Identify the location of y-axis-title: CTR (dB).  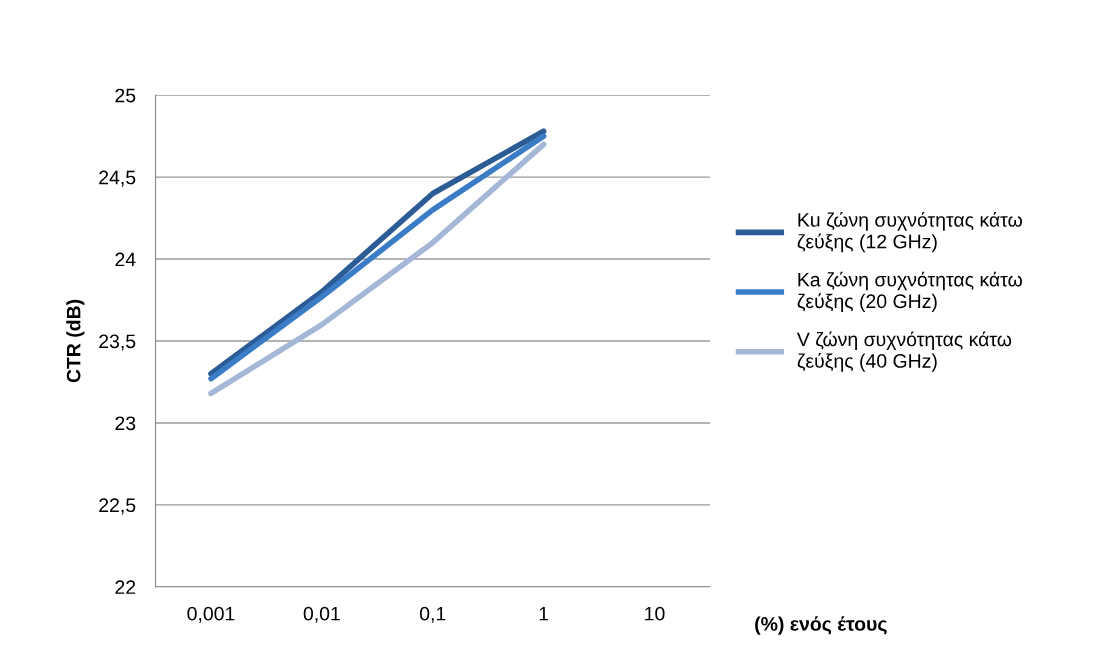
(75, 341).